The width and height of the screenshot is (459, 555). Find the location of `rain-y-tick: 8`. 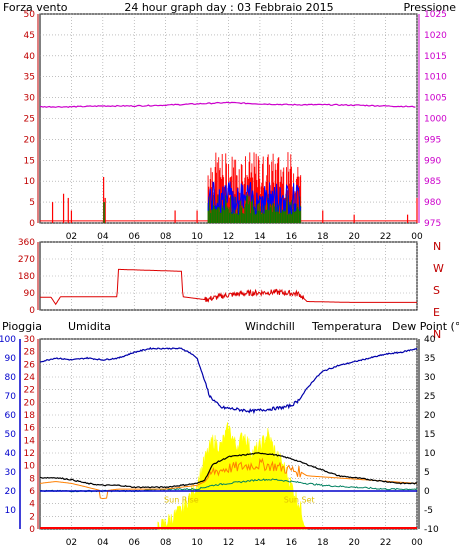

rain-y-tick: 8 is located at coordinates (32, 479).